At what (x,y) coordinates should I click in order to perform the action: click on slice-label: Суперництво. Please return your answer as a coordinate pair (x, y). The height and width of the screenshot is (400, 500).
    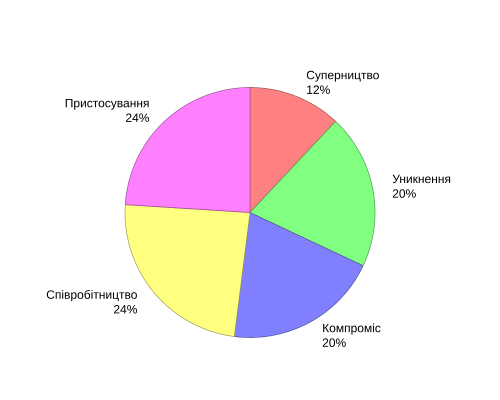
    Looking at the image, I should click on (342, 76).